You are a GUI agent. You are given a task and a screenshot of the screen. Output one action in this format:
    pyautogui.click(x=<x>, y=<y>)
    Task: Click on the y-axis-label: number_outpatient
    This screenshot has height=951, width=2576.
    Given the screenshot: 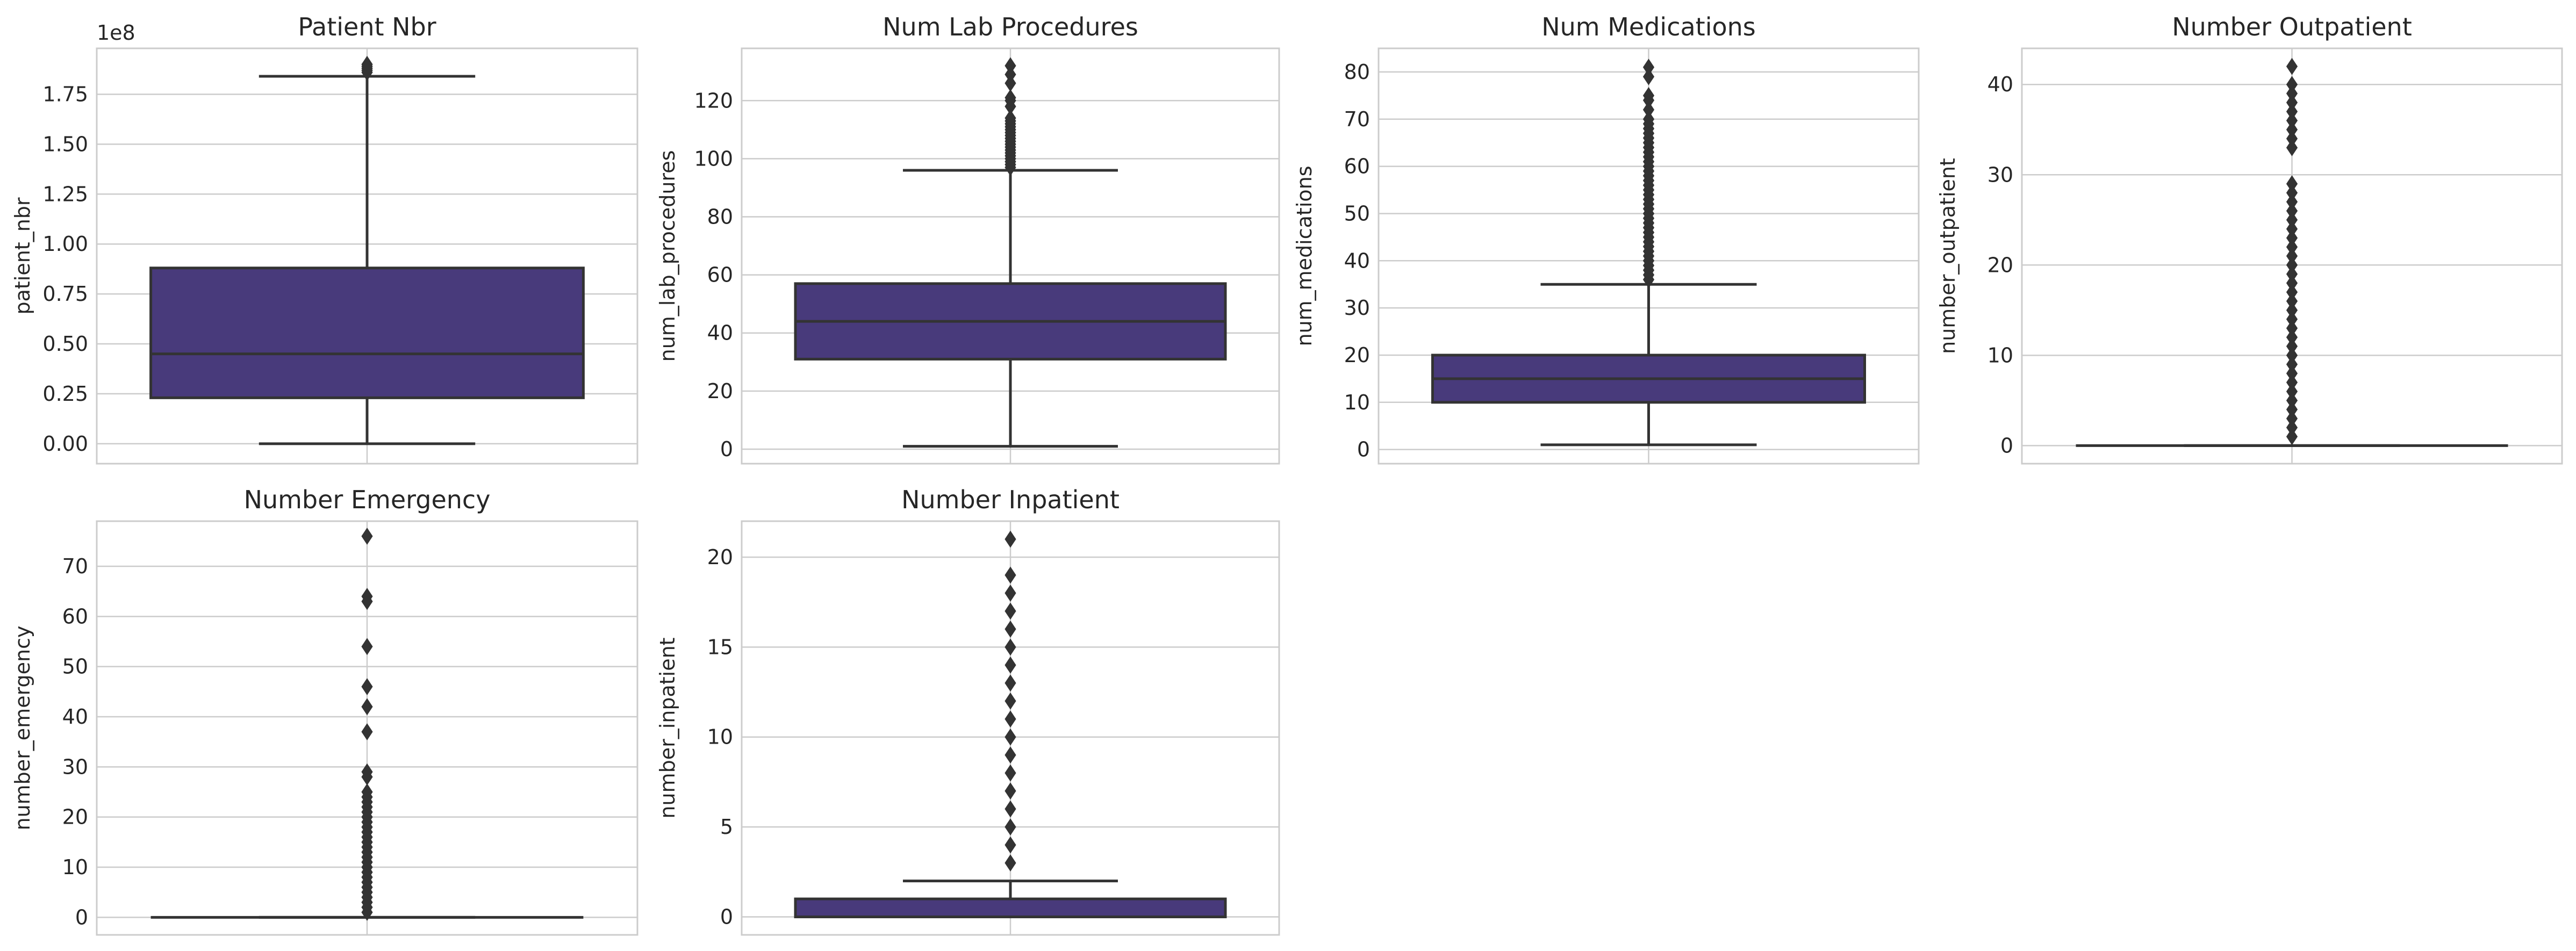 What is the action you would take?
    pyautogui.click(x=1948, y=256)
    